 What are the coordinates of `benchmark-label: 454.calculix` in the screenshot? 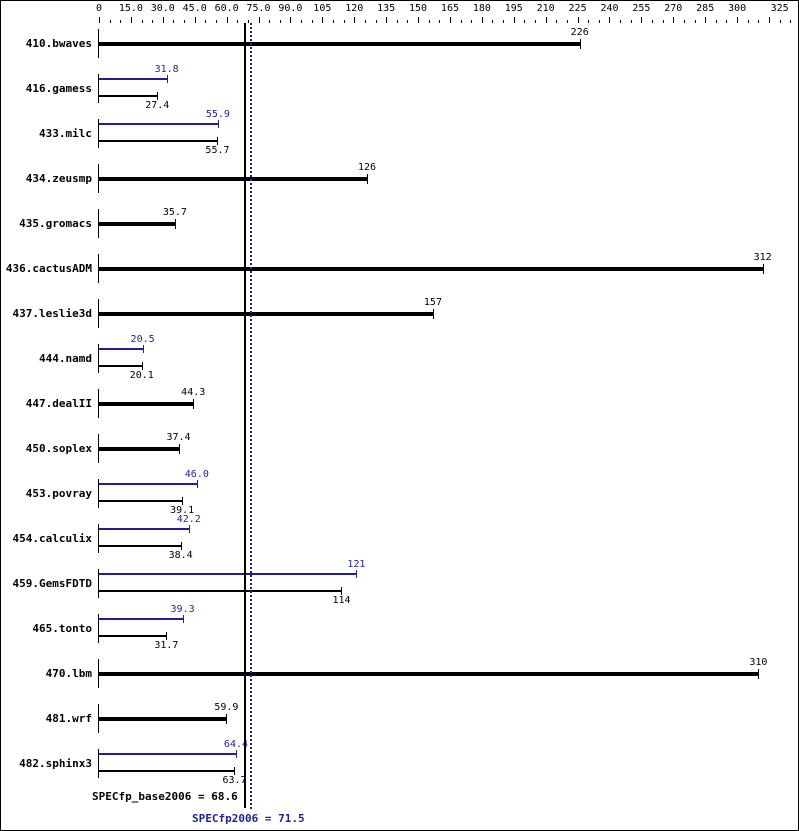 It's located at (52, 538).